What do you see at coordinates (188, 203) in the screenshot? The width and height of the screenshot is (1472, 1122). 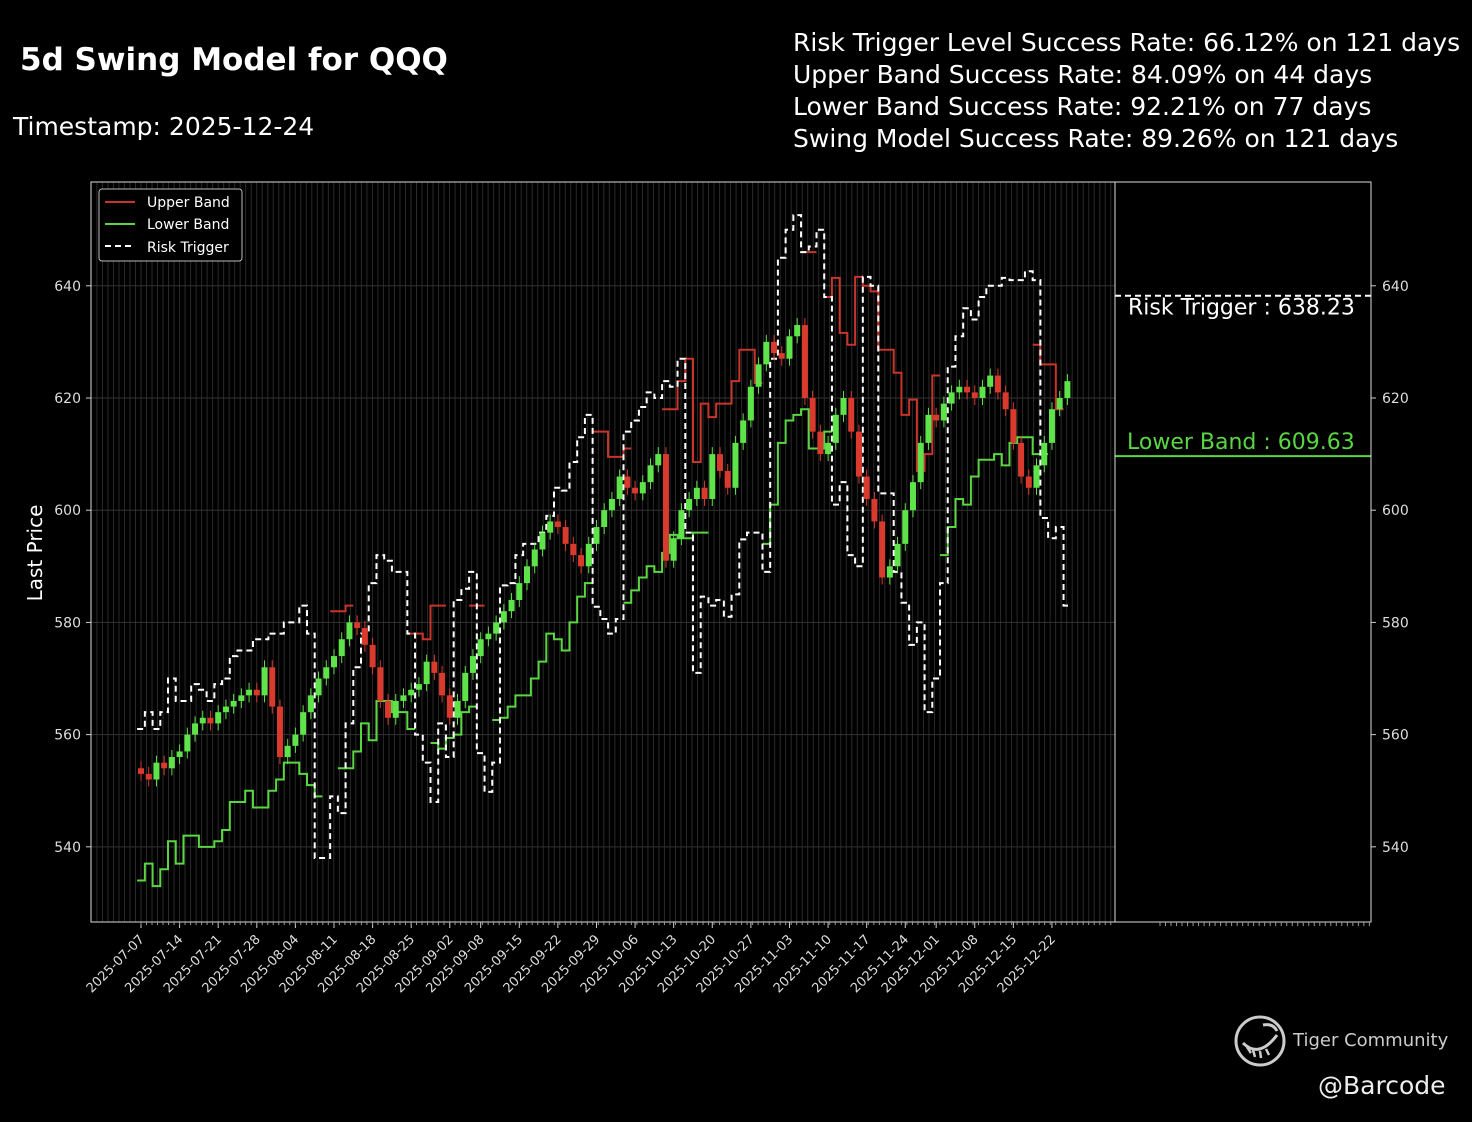 I see `legend-upper-band: Upper Band` at bounding box center [188, 203].